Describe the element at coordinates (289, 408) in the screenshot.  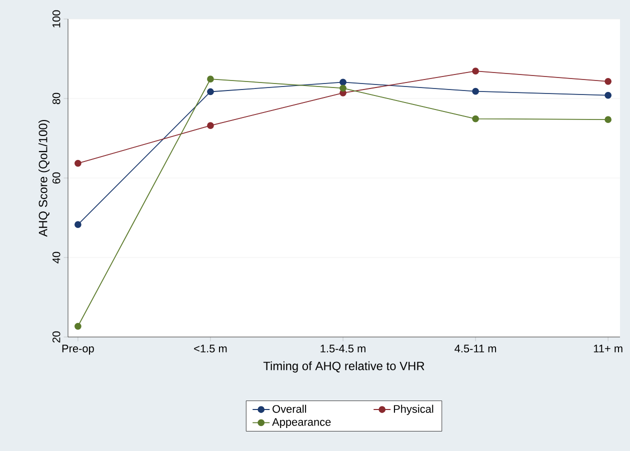
I see `legend-label: Overall` at that location.